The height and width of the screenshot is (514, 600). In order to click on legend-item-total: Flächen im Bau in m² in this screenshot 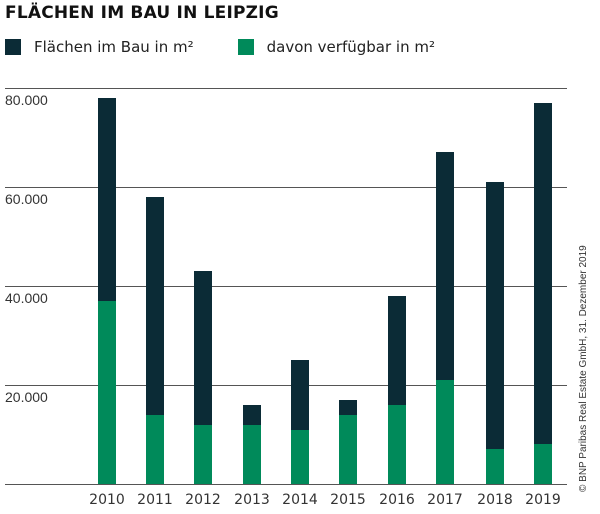, I will do `click(99, 47)`.